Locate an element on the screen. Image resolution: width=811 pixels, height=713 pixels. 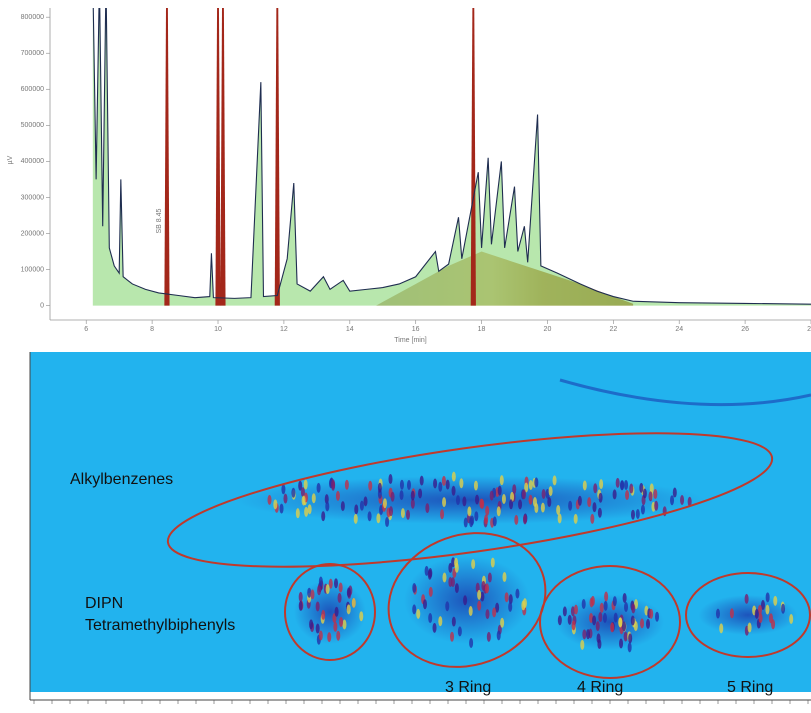
group-outline is located at coordinates (470, 500).